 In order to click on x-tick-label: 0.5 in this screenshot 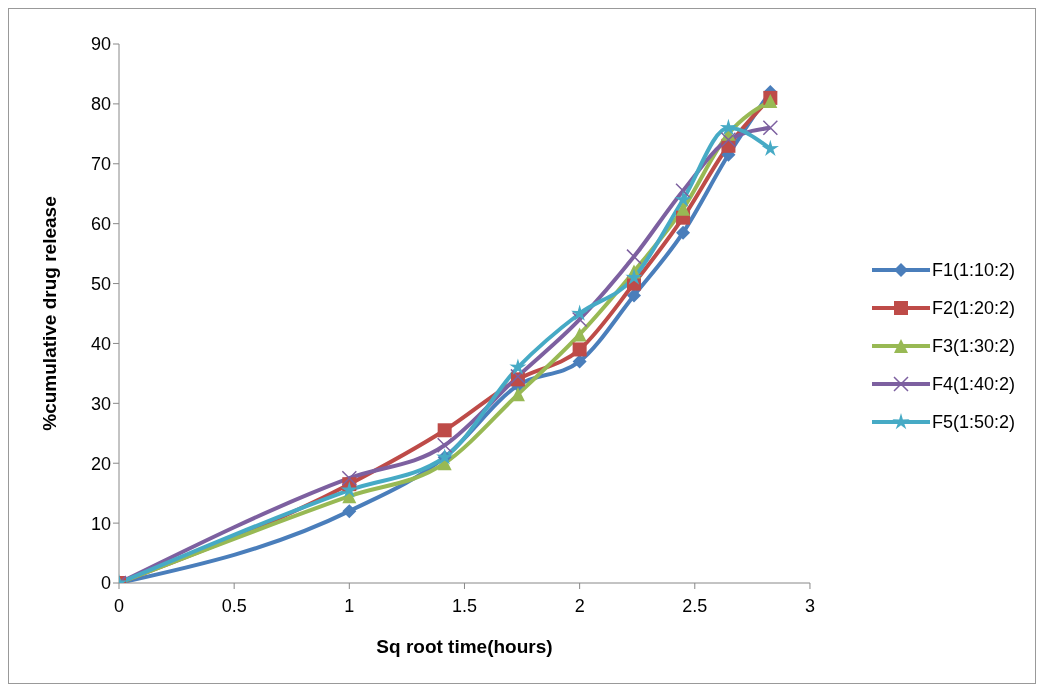, I will do `click(234, 605)`.